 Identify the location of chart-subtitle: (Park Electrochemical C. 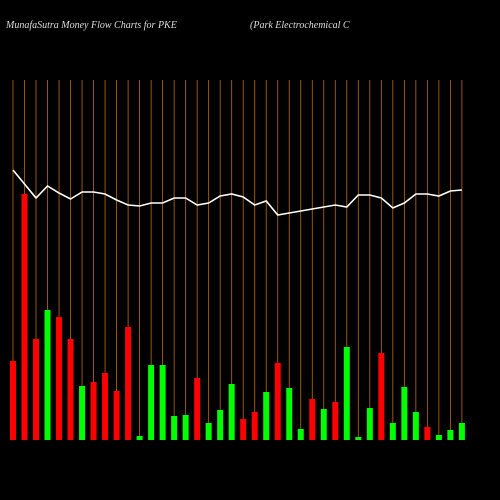
(300, 25).